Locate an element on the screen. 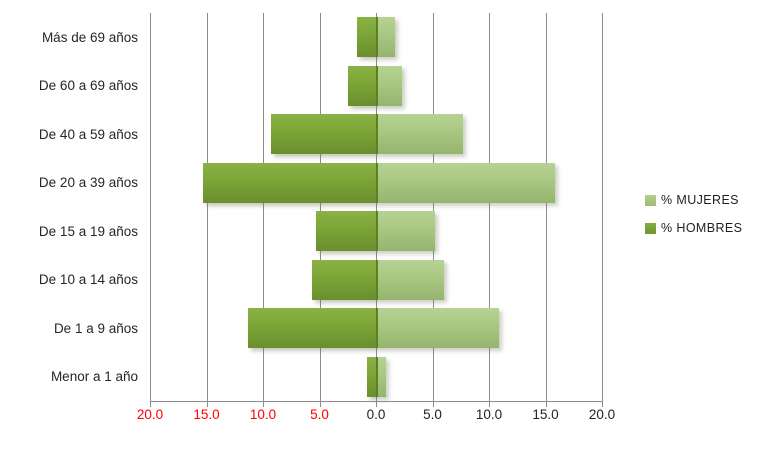  category-label: De 10 a 14 años is located at coordinates (88, 280).